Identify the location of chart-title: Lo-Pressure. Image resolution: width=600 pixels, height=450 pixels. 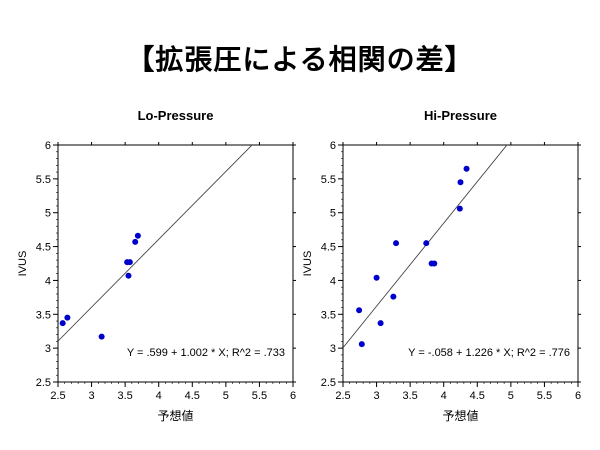
(176, 115).